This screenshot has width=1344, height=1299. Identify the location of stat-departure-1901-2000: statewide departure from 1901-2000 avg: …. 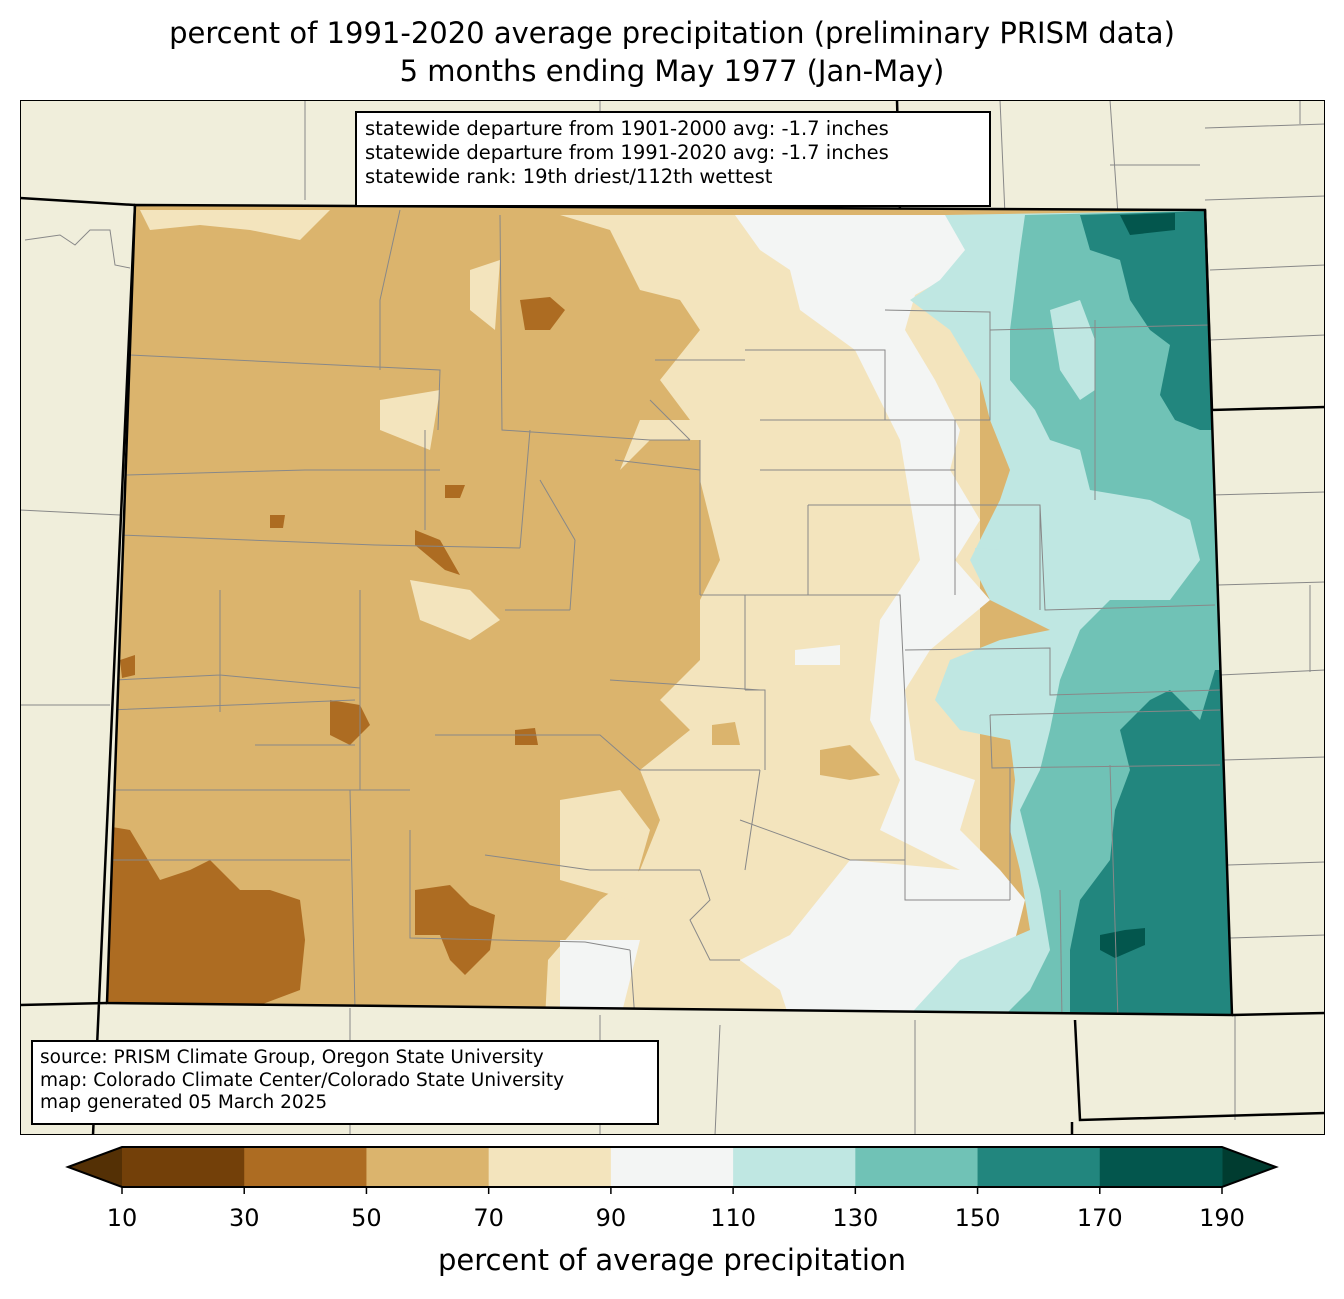
(627, 128).